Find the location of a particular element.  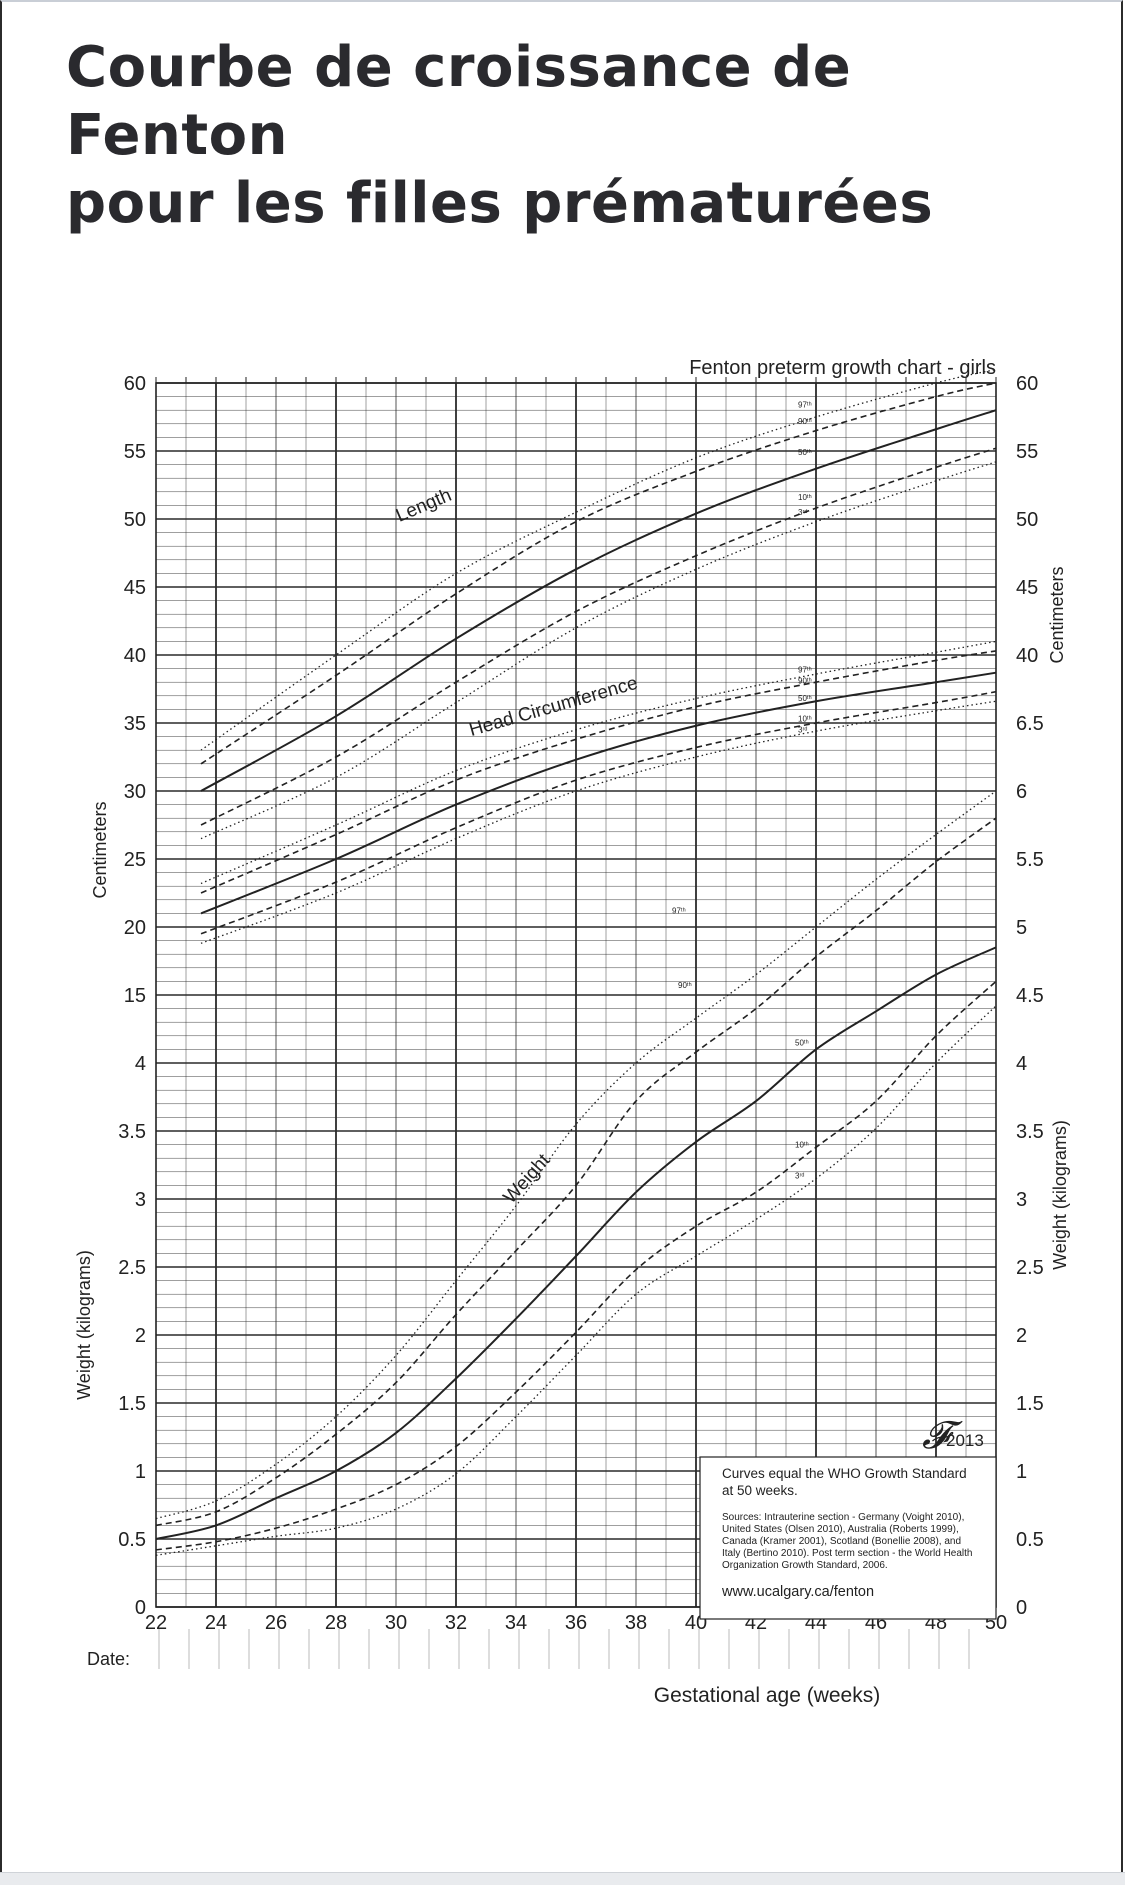

x-tick-label: 26 is located at coordinates (276, 1623).